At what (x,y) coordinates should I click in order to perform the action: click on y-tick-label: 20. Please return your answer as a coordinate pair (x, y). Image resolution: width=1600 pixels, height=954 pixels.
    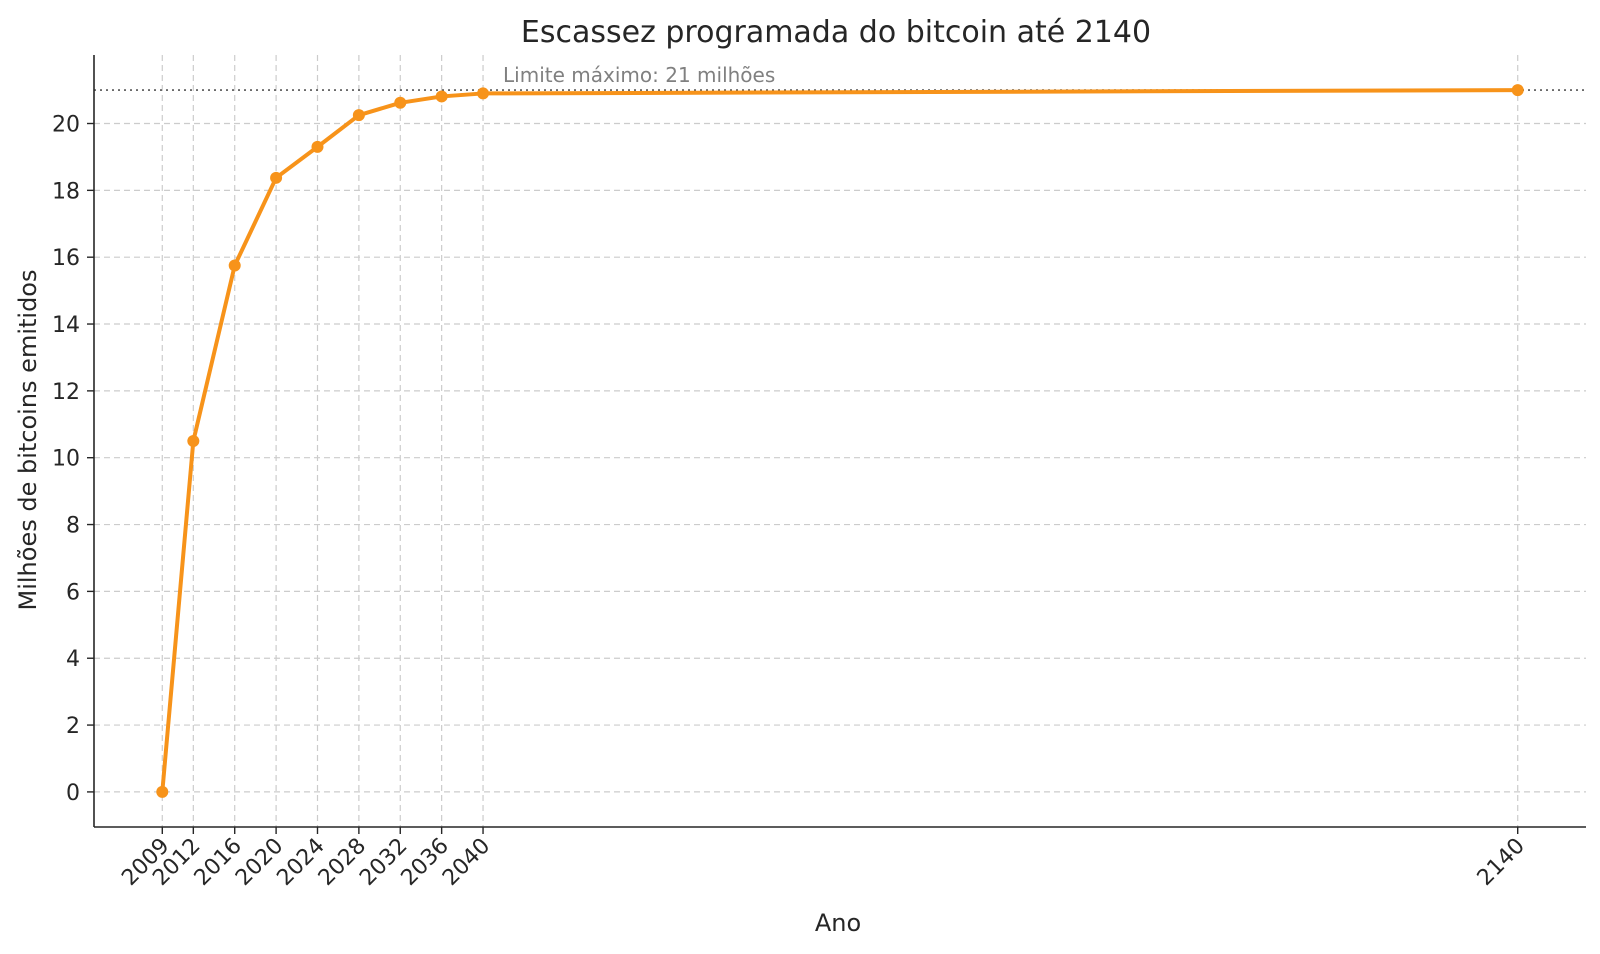
    Looking at the image, I should click on (66, 125).